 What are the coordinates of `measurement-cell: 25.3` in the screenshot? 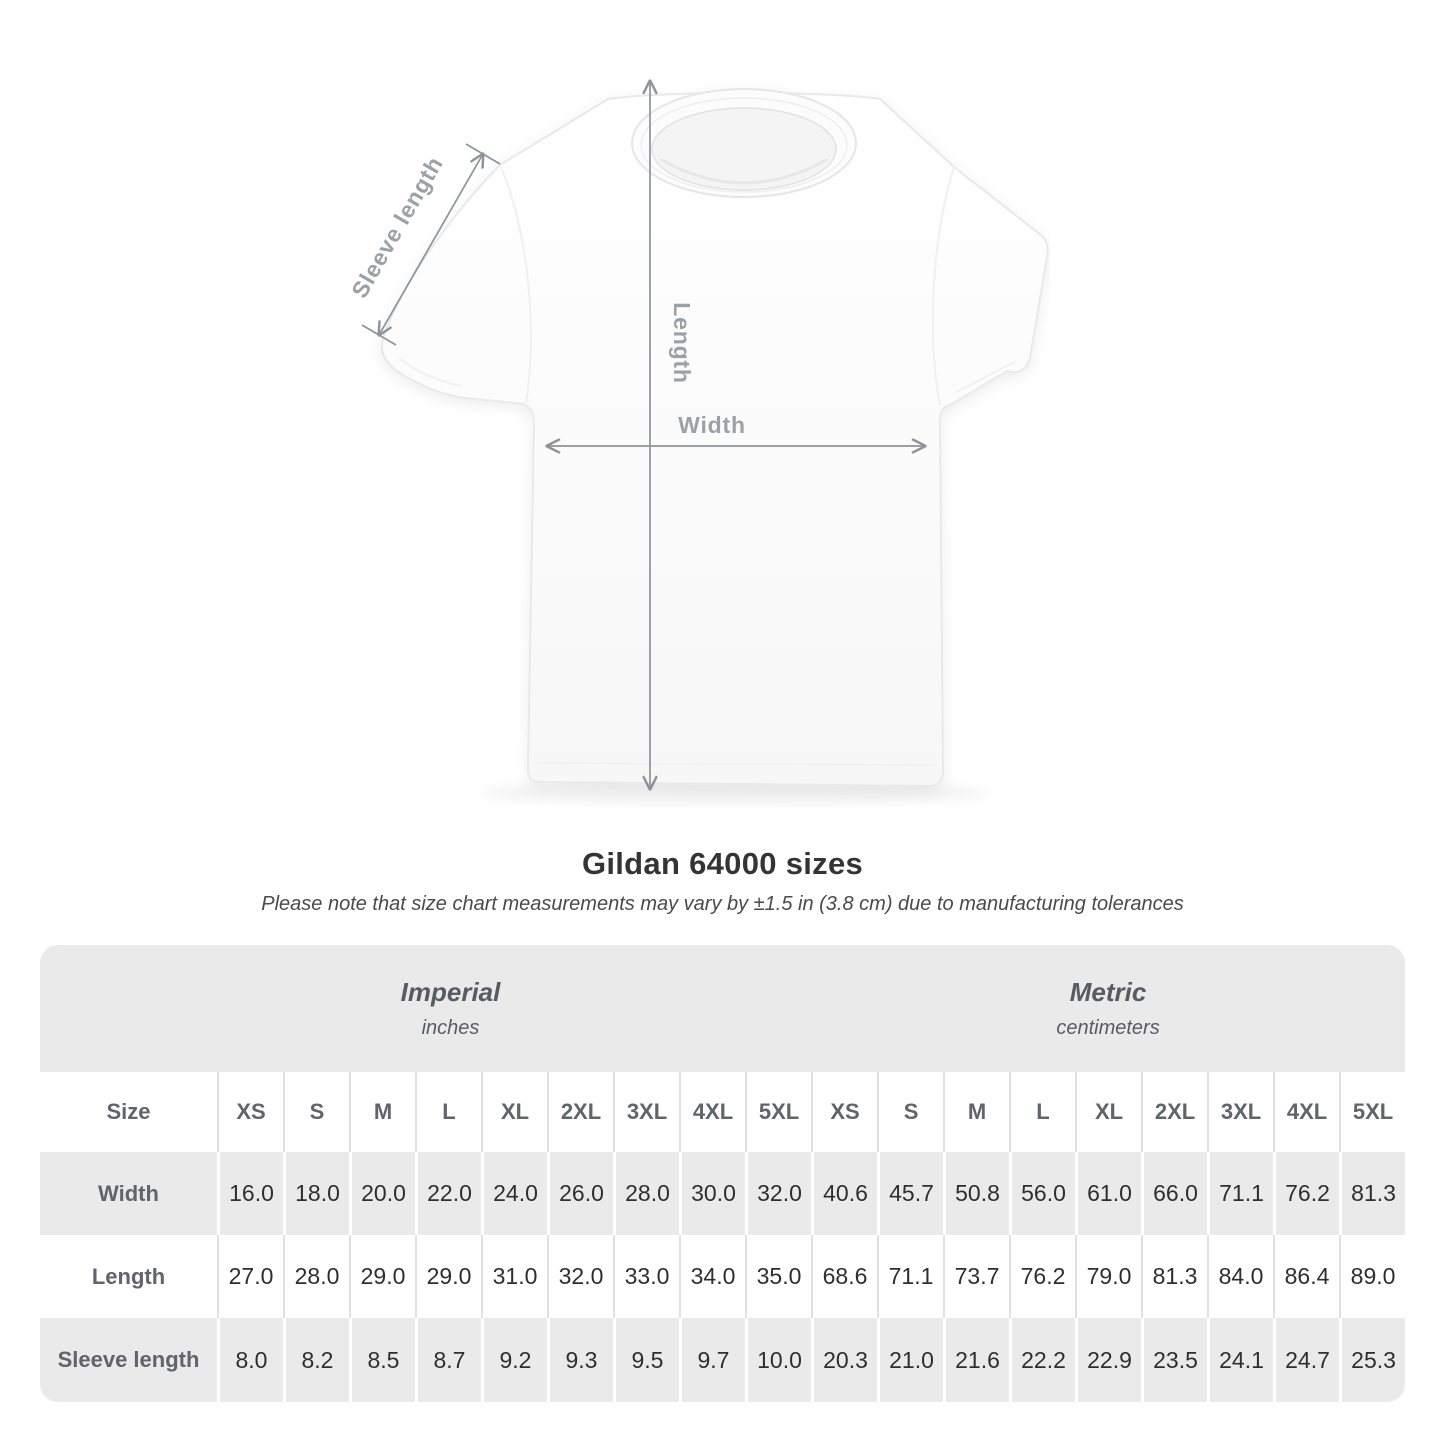 It's located at (1372, 1360).